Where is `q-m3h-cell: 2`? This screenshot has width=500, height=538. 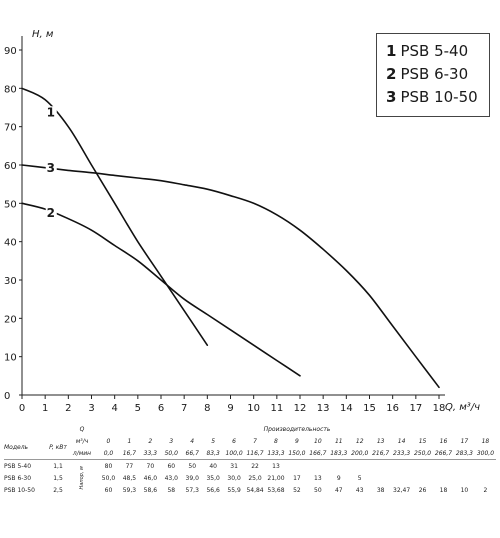 q-m3h-cell: 2 is located at coordinates (150, 441).